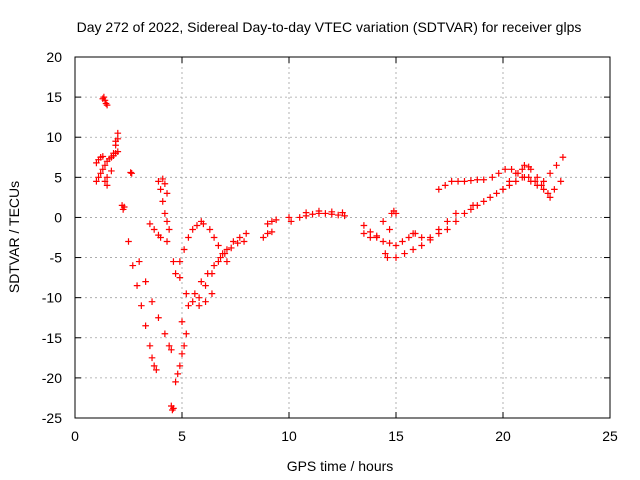 This screenshot has width=640, height=480. Describe the element at coordinates (54, 57) in the screenshot. I see `y-tick-label: 20` at that location.